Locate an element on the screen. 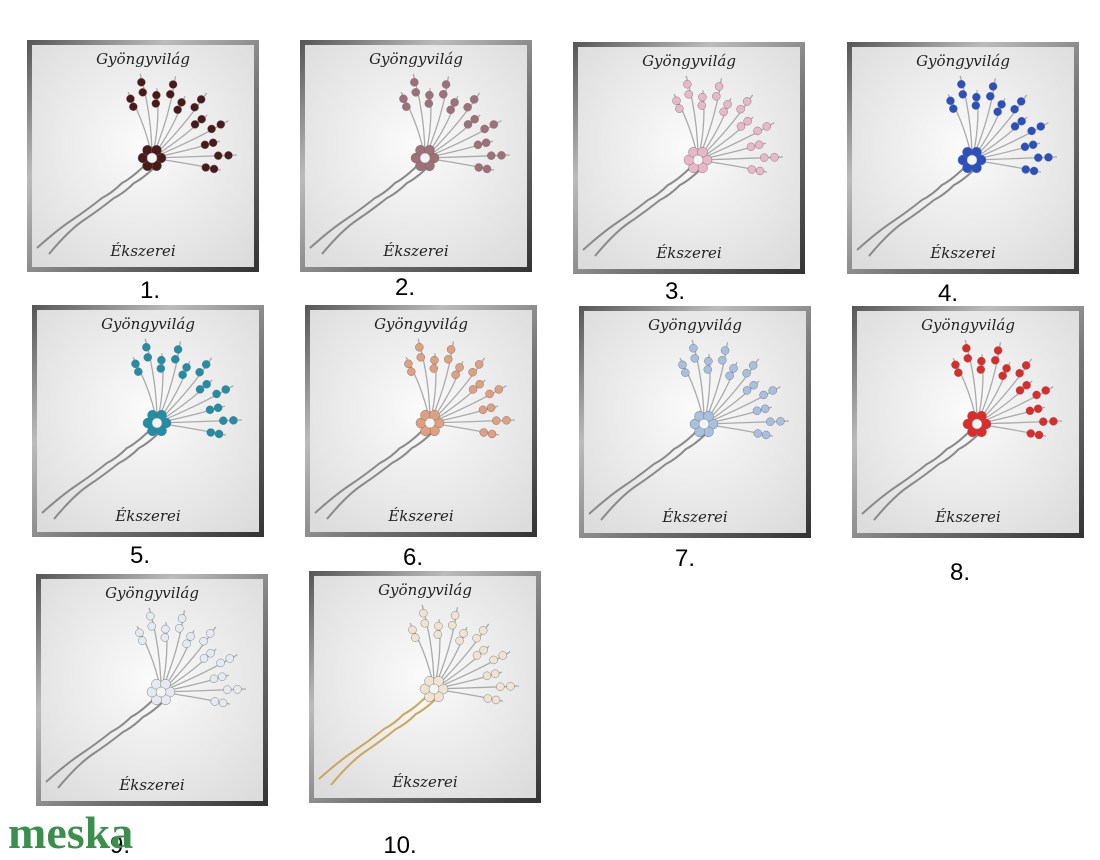 The image size is (1100, 860). item-number: 10. is located at coordinates (399, 845).